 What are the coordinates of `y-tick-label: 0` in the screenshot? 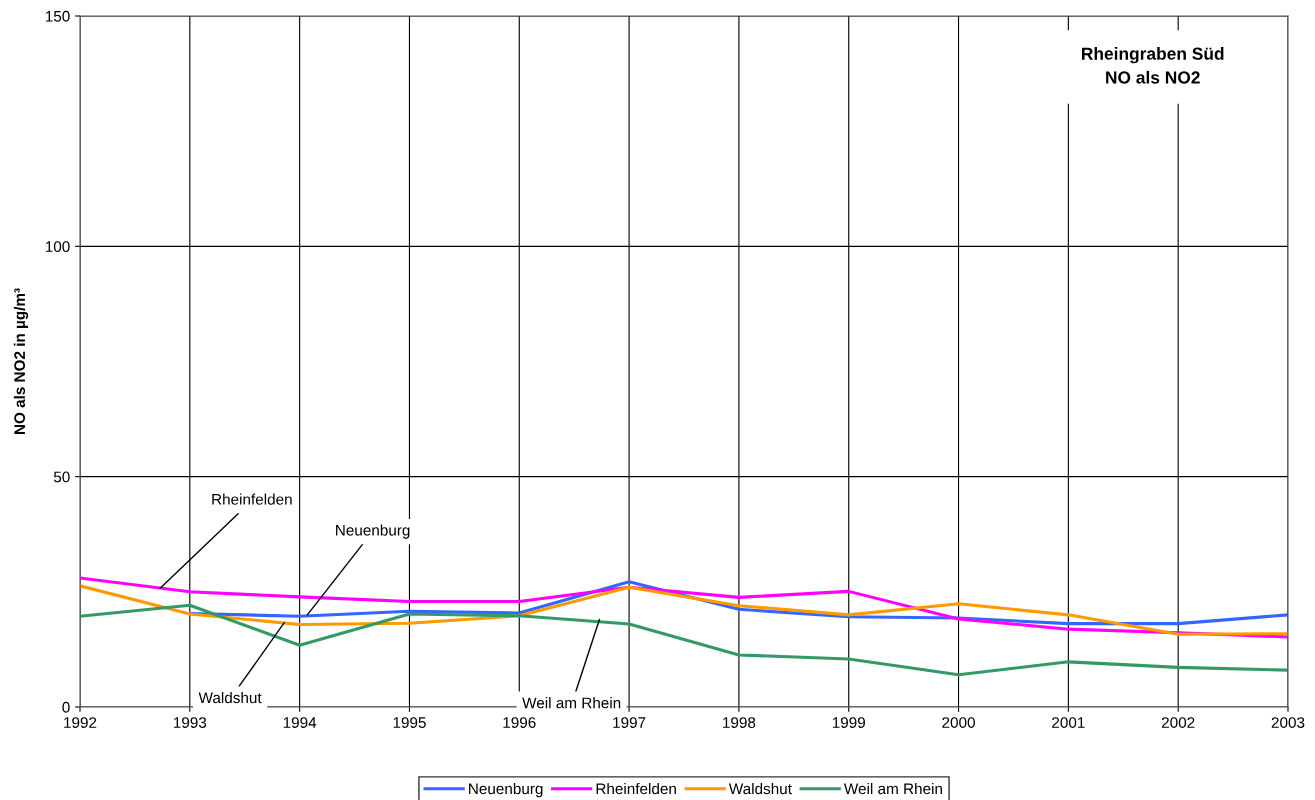 It's located at (66, 707).